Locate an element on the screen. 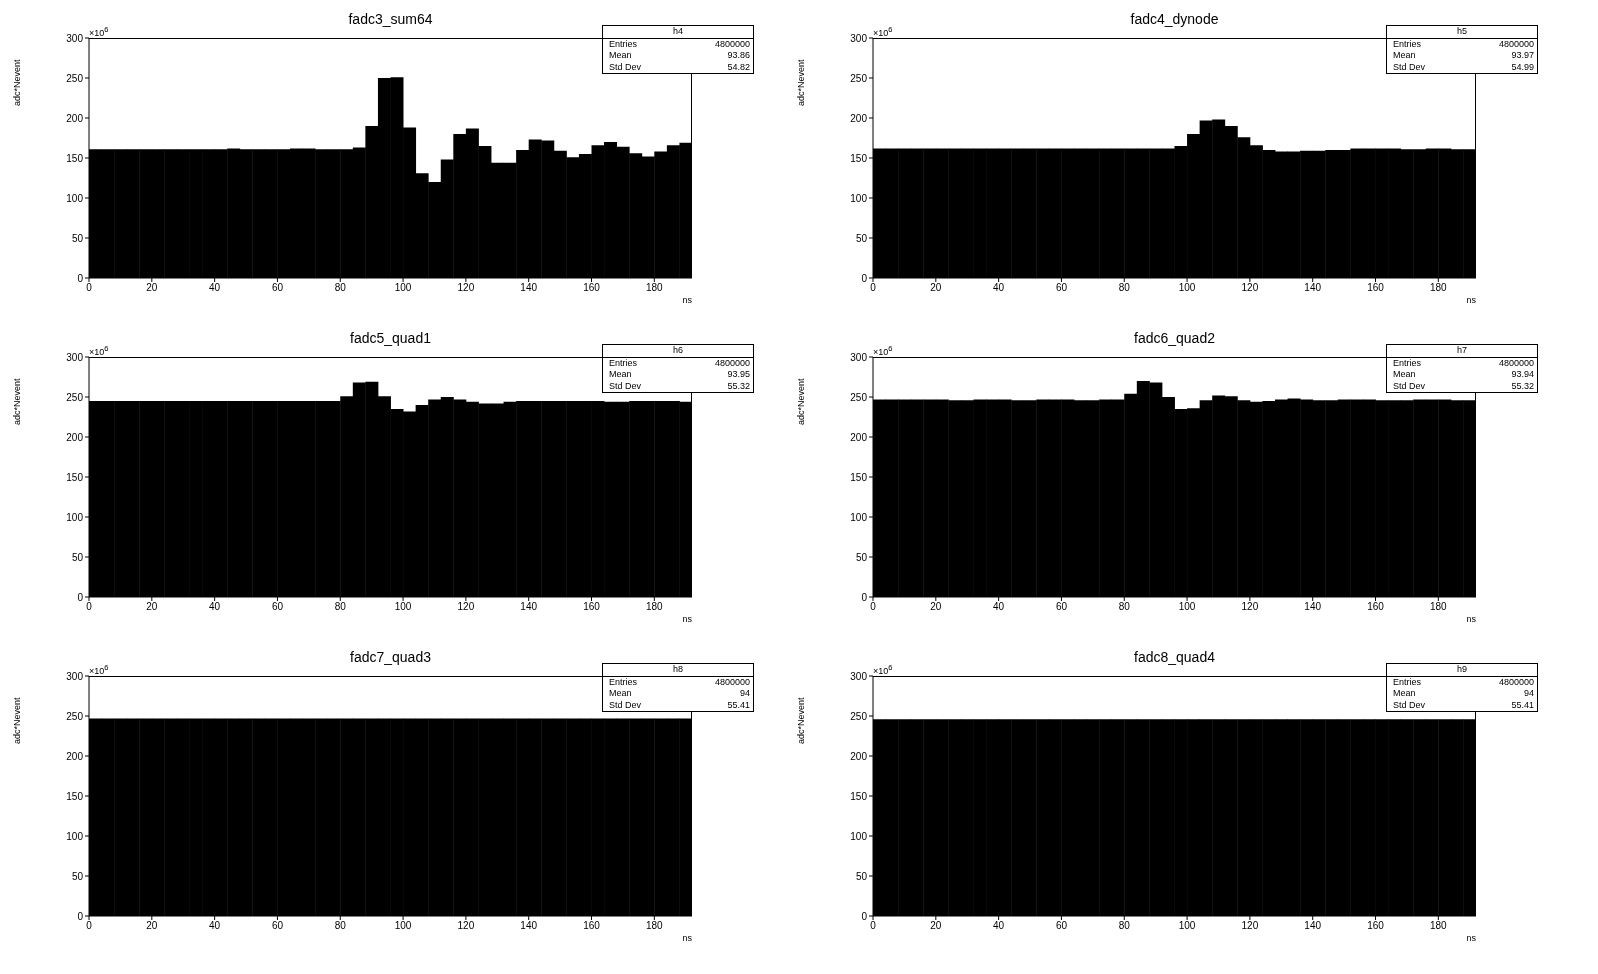  text: 93.95 is located at coordinates (738, 374).